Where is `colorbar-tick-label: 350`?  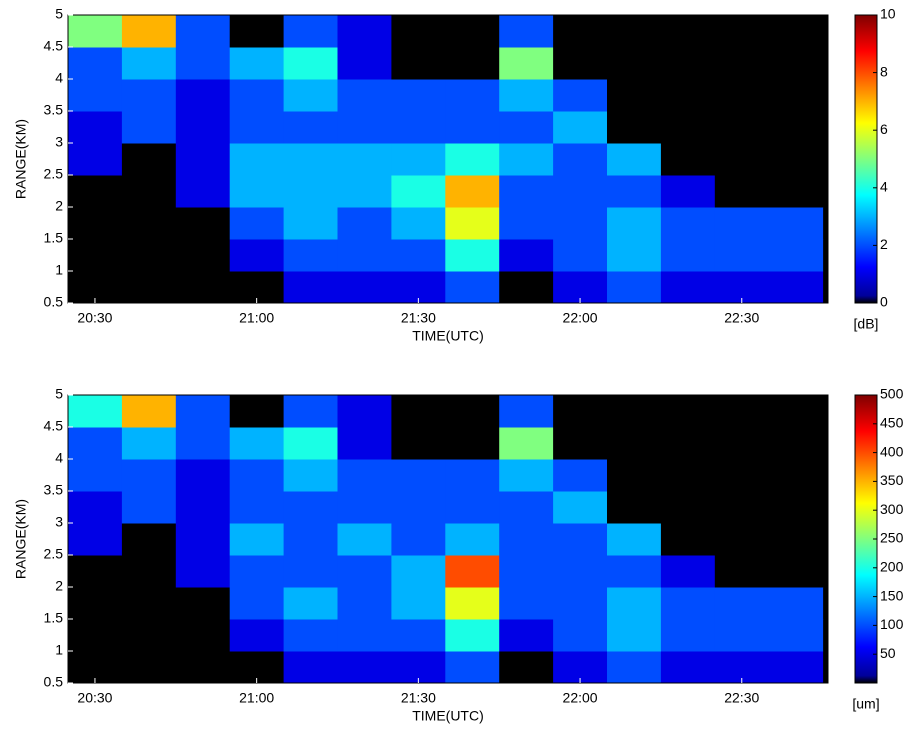 colorbar-tick-label: 350 is located at coordinates (892, 480).